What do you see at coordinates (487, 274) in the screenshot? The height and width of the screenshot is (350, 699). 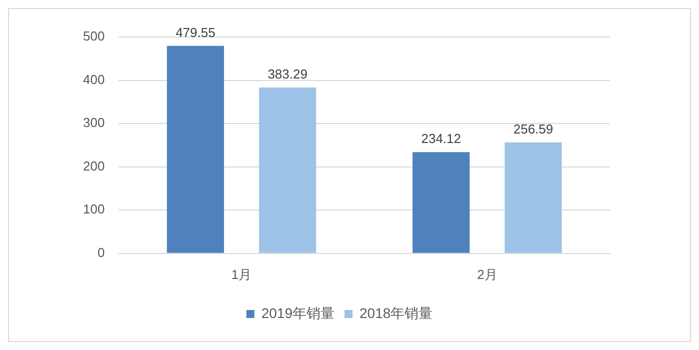 I see `x-tick-label: 2月` at bounding box center [487, 274].